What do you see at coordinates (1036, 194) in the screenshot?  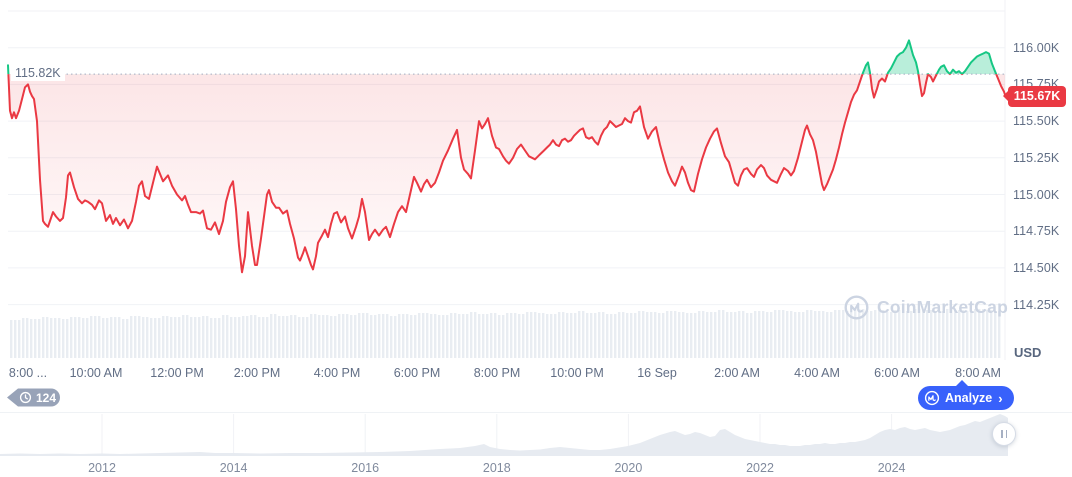 I see `y-axis-label: 115.00K` at bounding box center [1036, 194].